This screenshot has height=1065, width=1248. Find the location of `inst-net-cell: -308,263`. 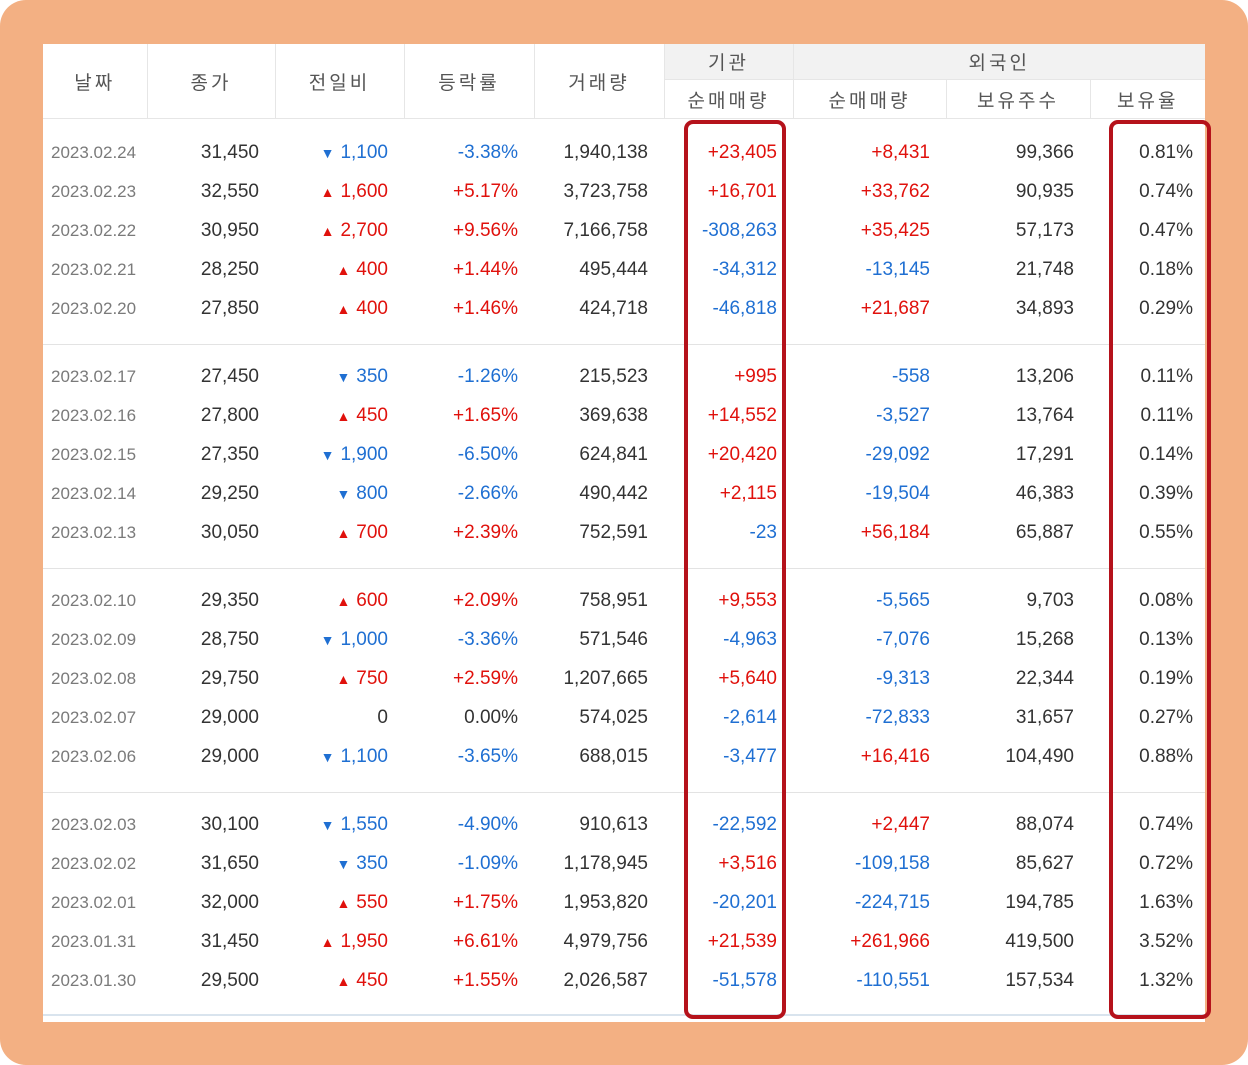

inst-net-cell: -308,263 is located at coordinates (739, 230).